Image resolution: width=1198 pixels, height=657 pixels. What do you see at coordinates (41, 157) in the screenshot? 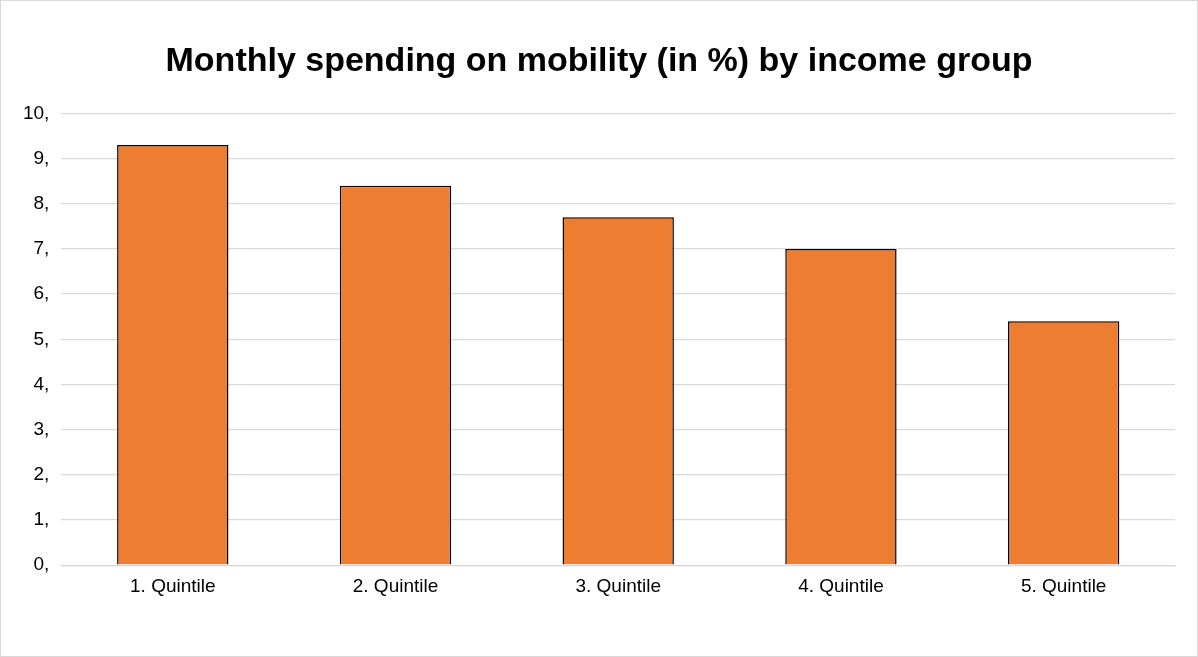
I see `y-tick-label: 9,` at bounding box center [41, 157].